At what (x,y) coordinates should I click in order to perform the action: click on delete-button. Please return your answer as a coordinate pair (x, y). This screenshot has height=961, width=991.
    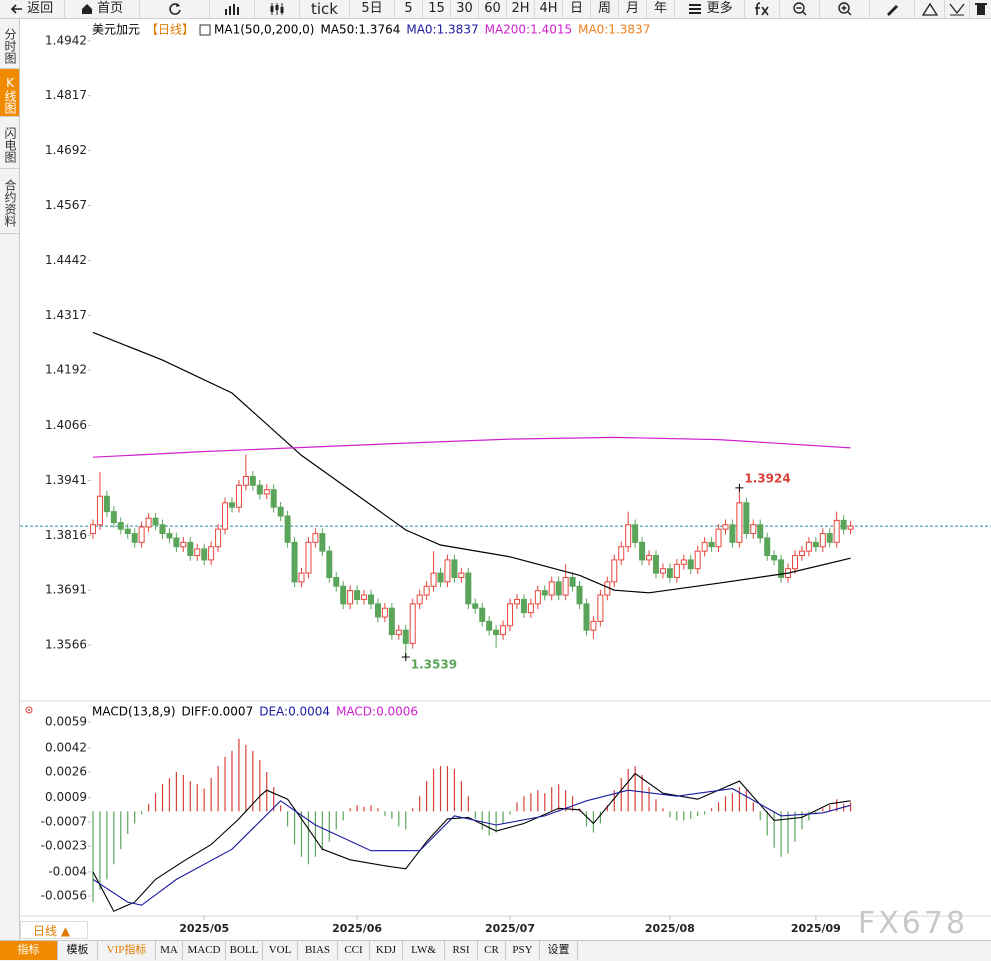
    Looking at the image, I should click on (980, 9).